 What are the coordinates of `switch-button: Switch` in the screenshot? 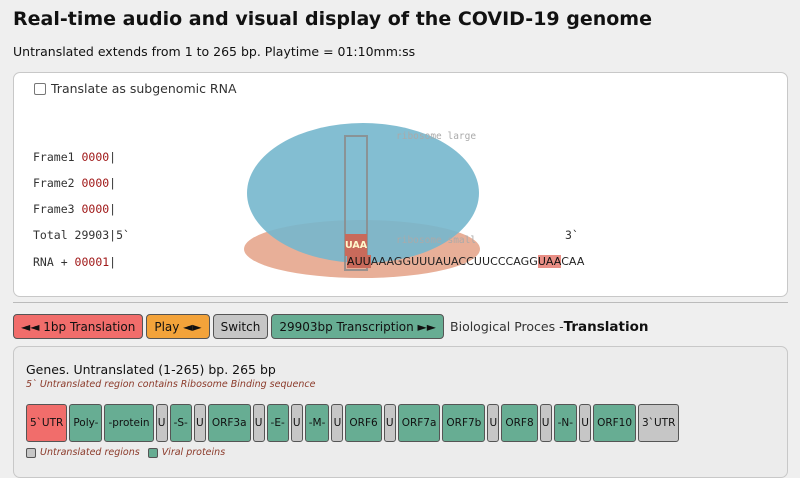 It's located at (240, 326).